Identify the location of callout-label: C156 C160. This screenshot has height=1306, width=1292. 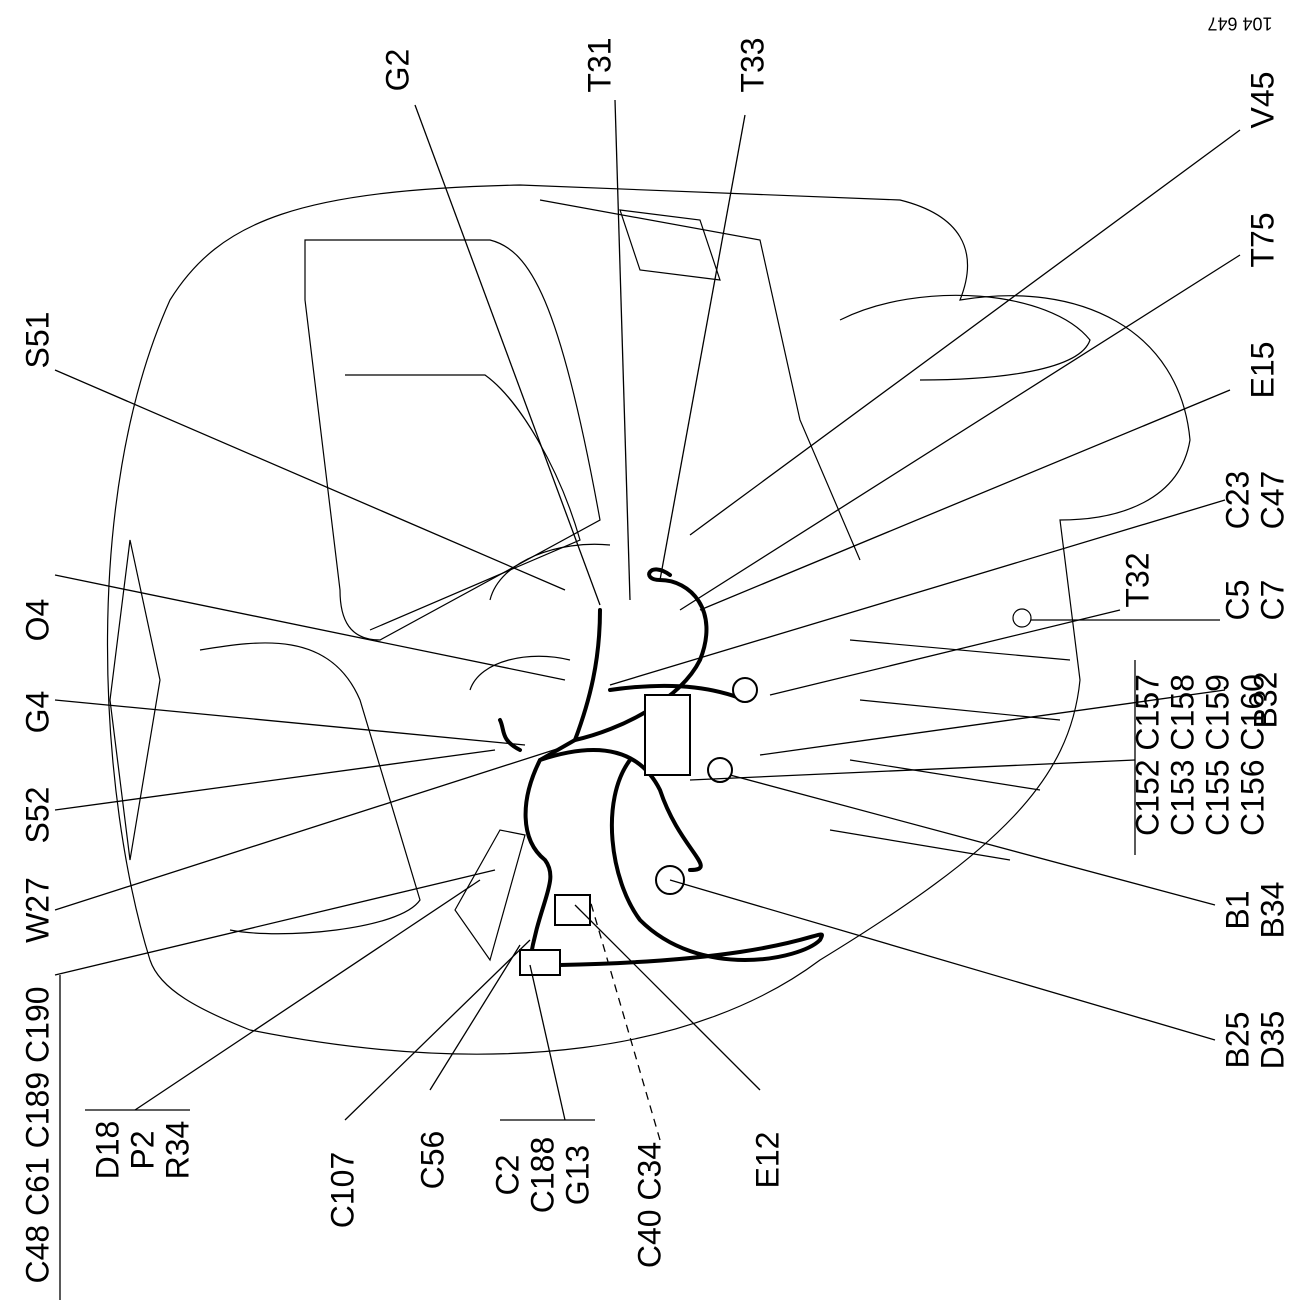
(1252, 755).